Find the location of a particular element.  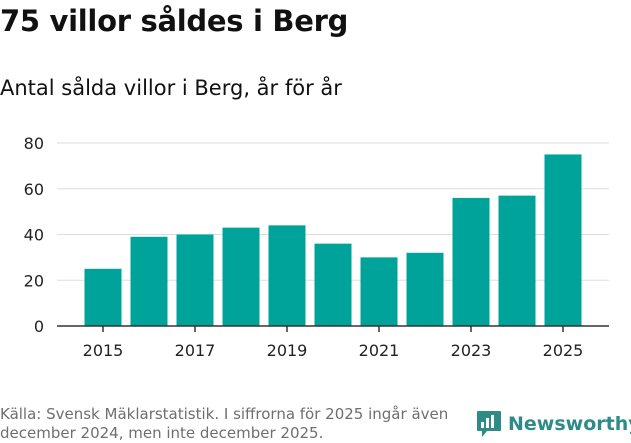

x-tick-label: 2021 is located at coordinates (379, 350).